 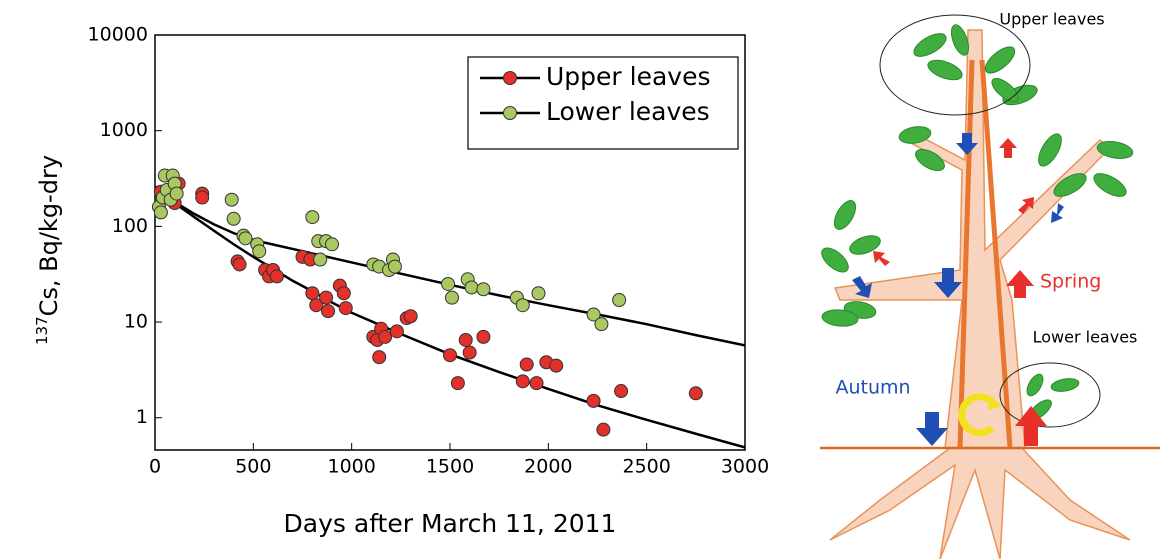 I want to click on x-tick-label: 1000, so click(x=351, y=467).